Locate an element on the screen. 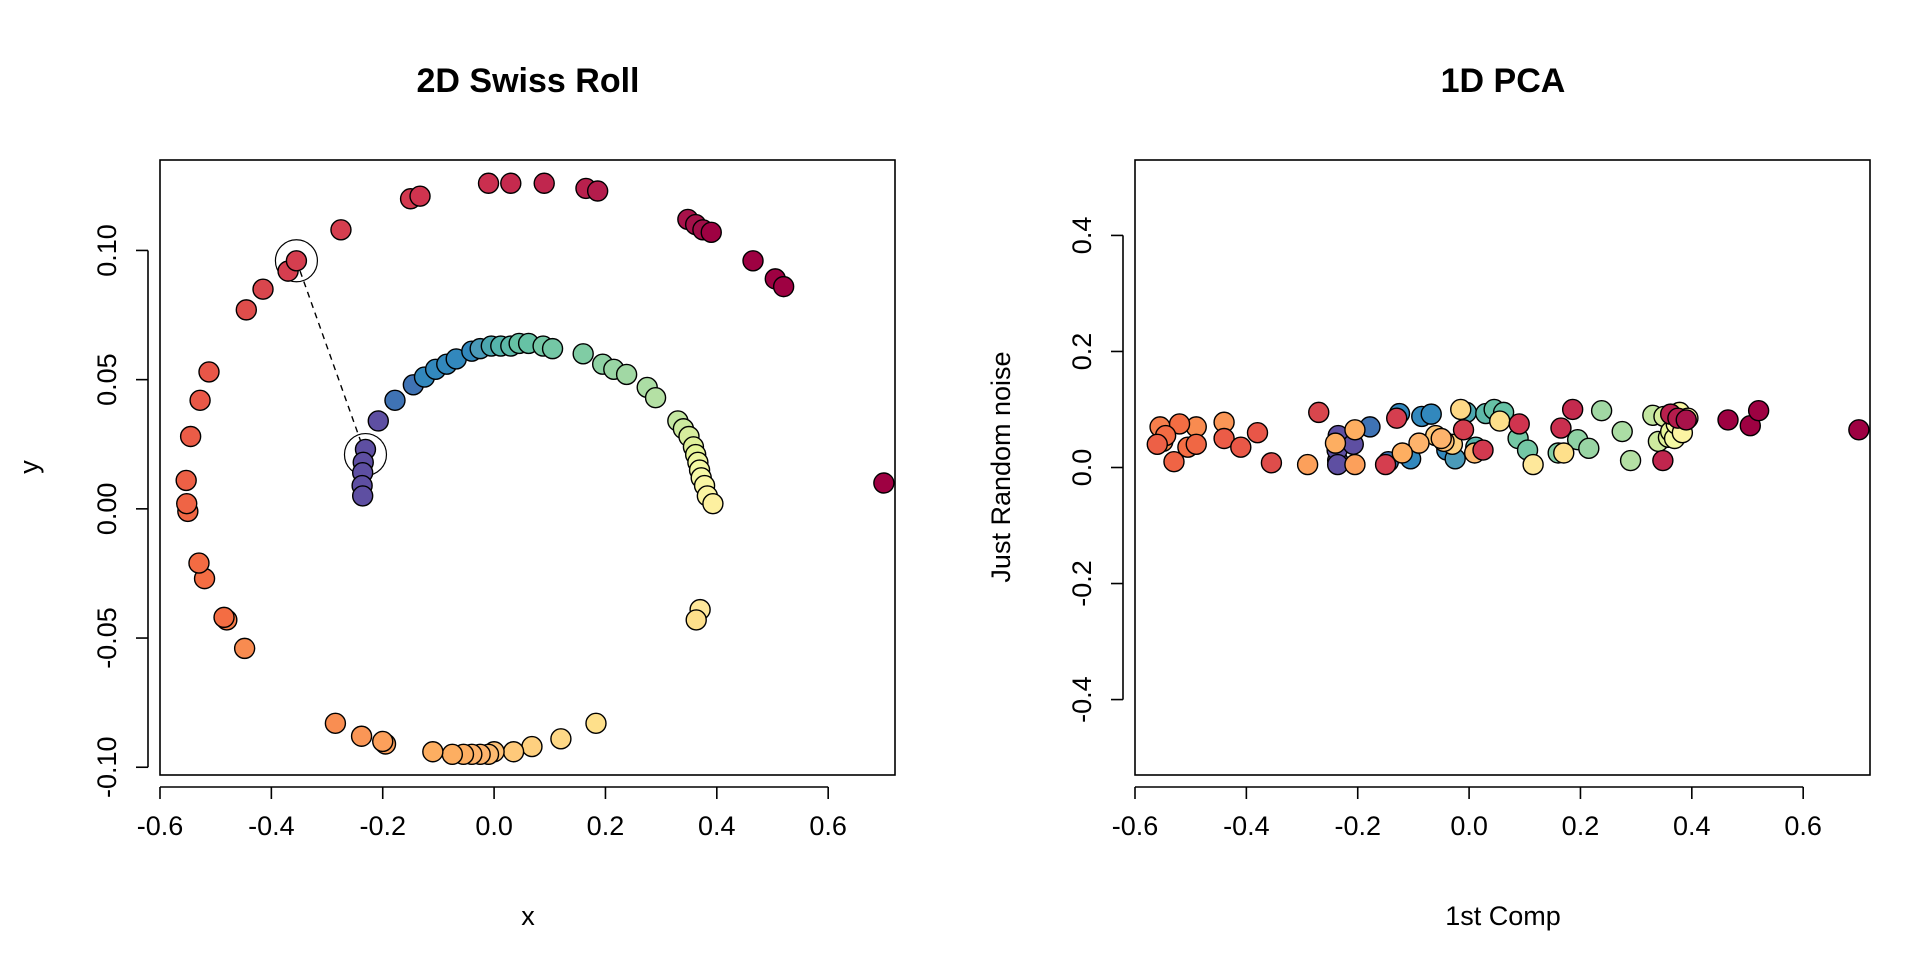 This screenshot has height=960, width=1920. chart-title: 2D Swiss Roll is located at coordinates (528, 81).